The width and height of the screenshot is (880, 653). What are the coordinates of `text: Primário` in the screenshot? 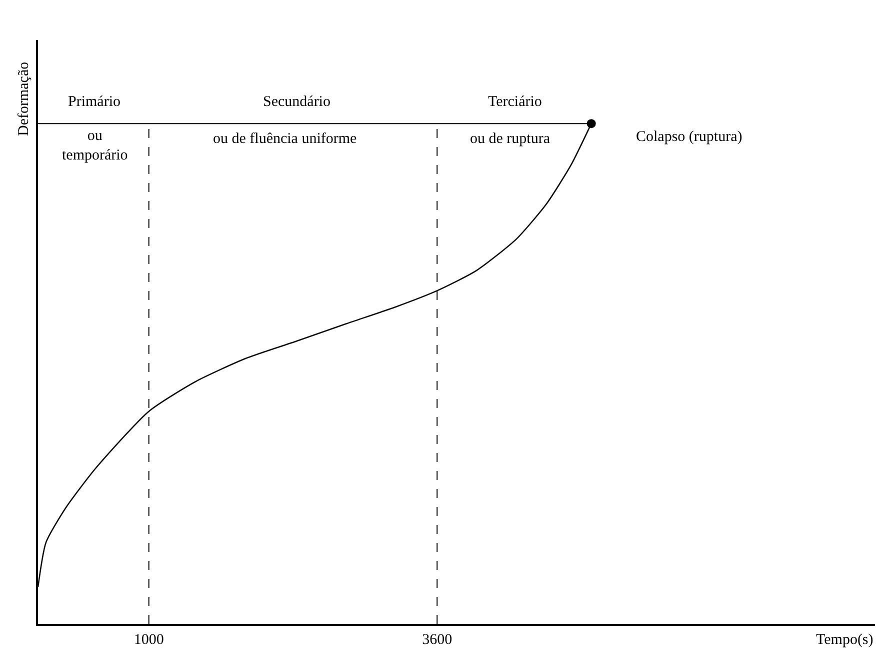 It's located at (94, 102).